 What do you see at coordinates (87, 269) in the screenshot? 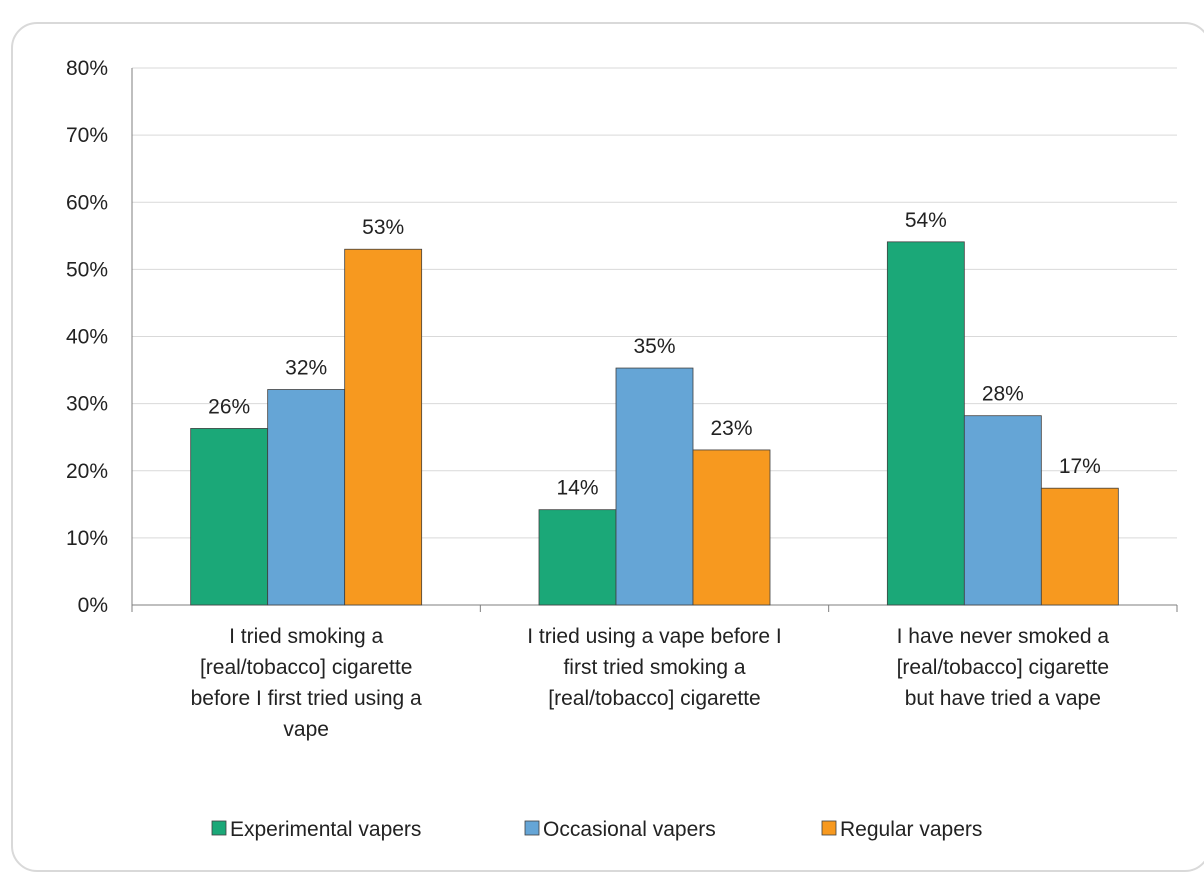
I see `y-tick-label: 50%` at bounding box center [87, 269].